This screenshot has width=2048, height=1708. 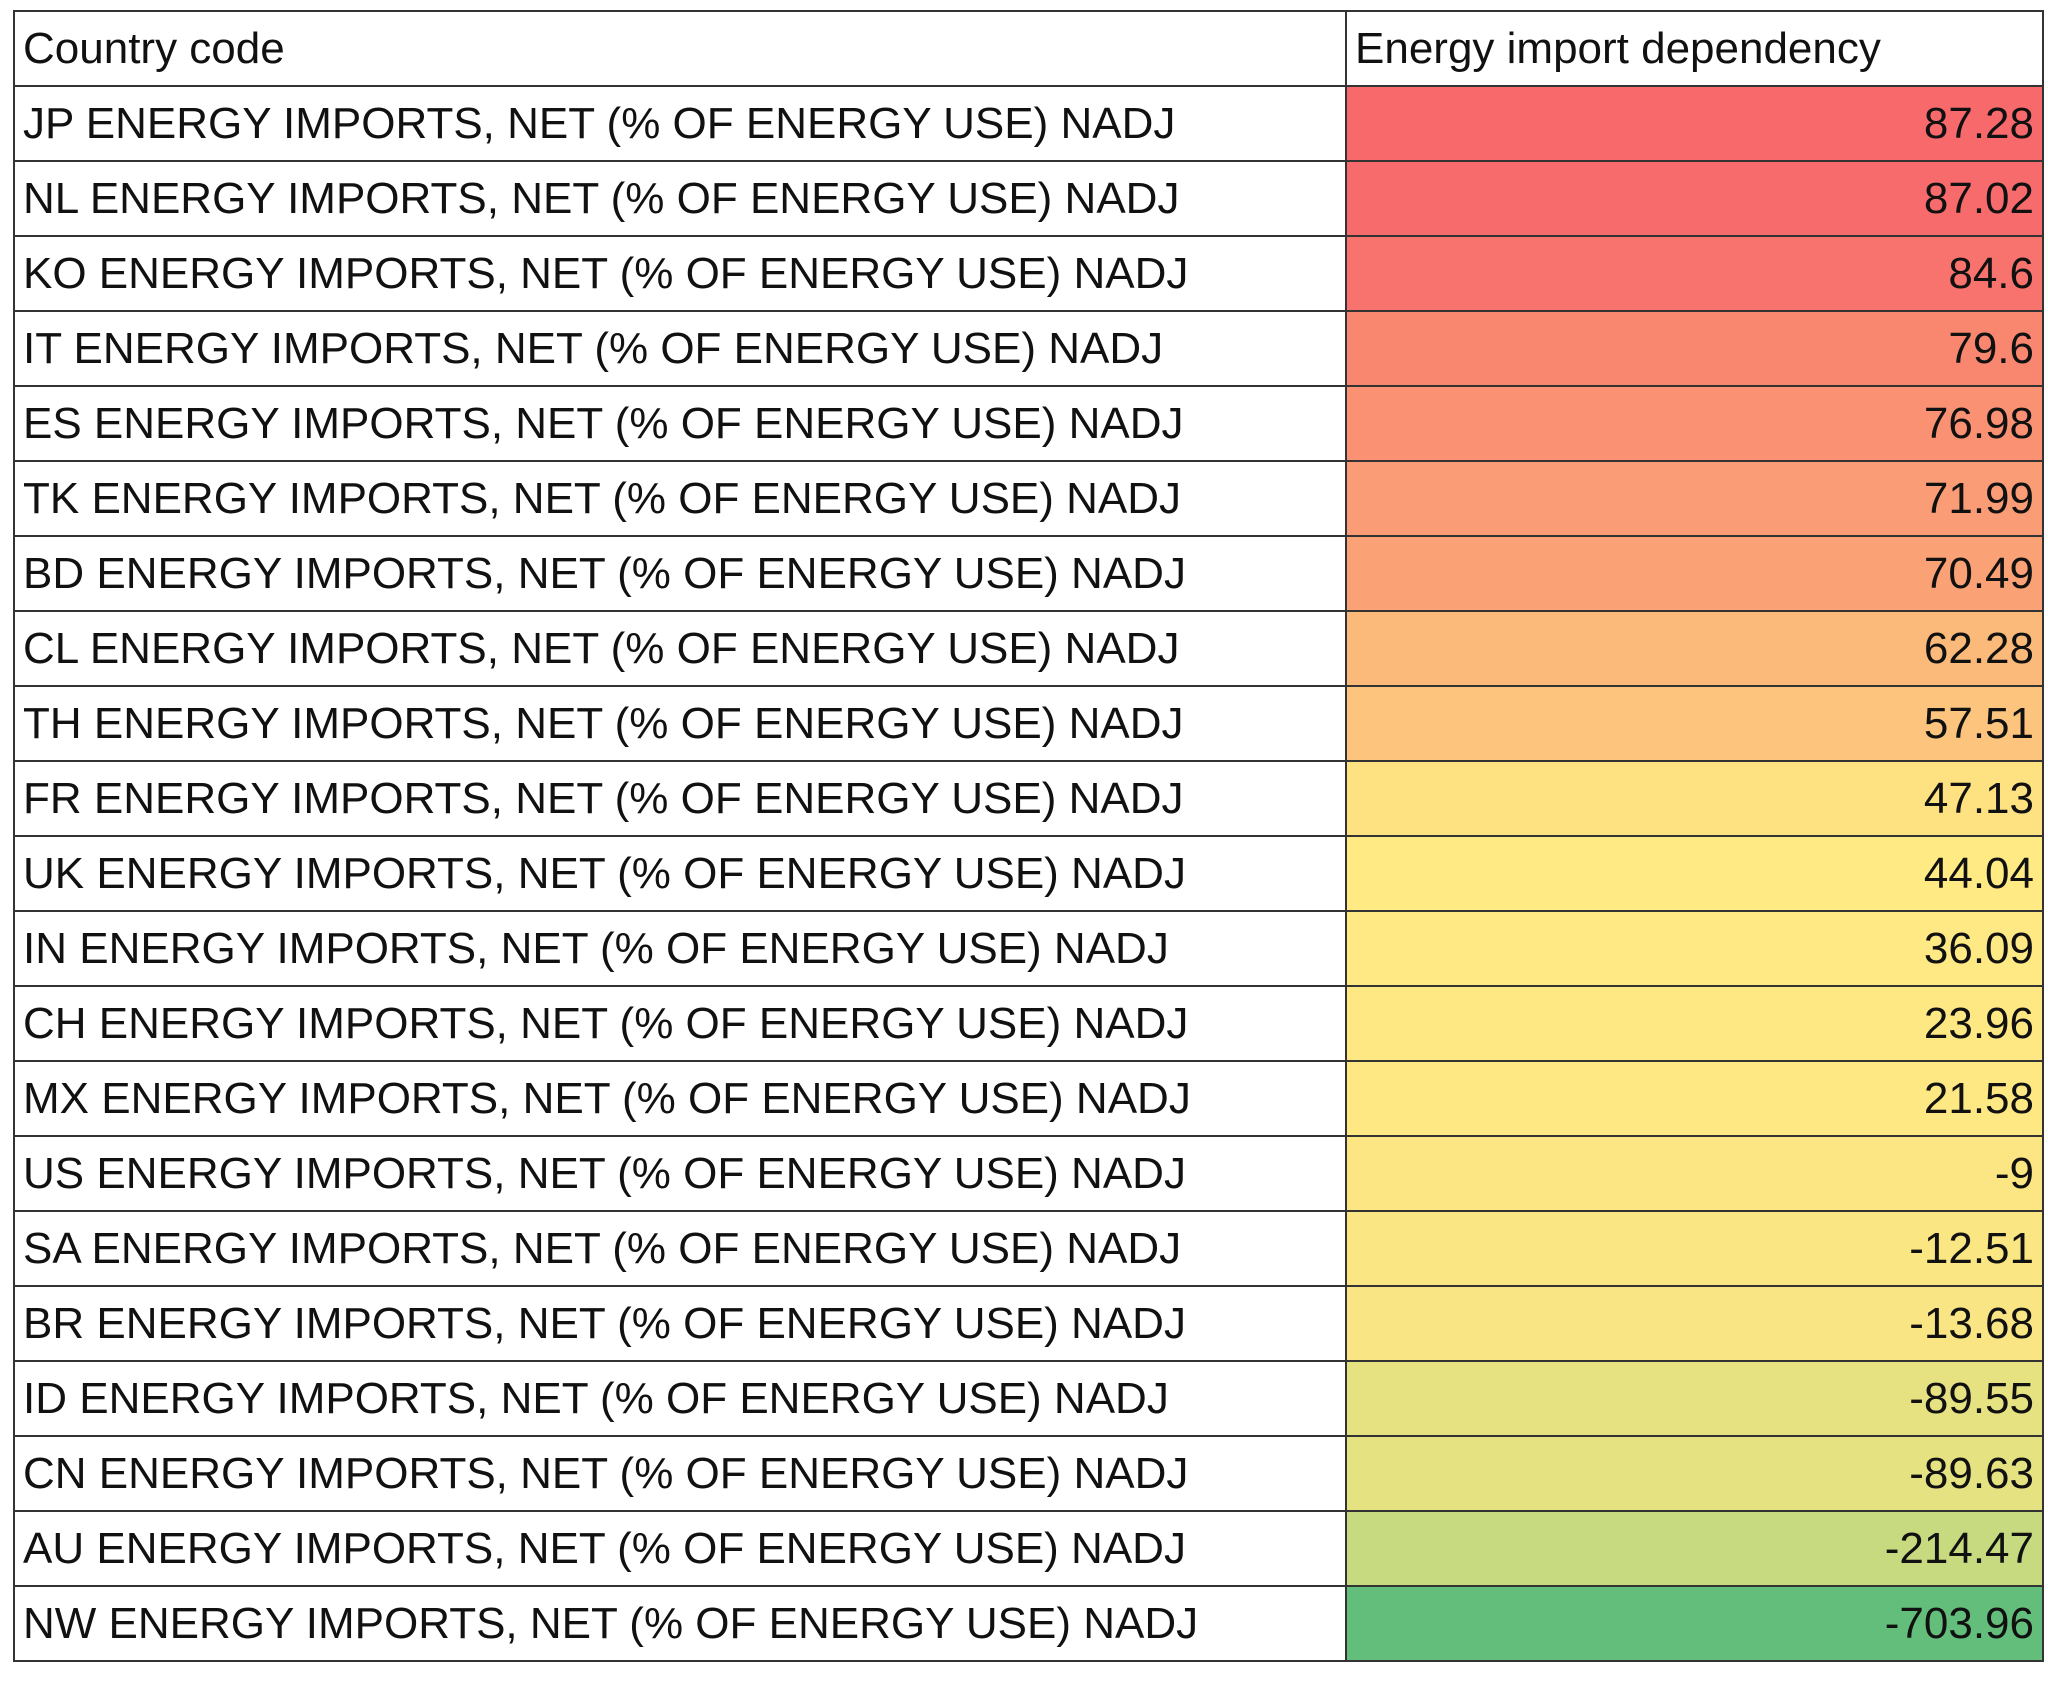 I want to click on row-value: -12.51, so click(x=1694, y=1248).